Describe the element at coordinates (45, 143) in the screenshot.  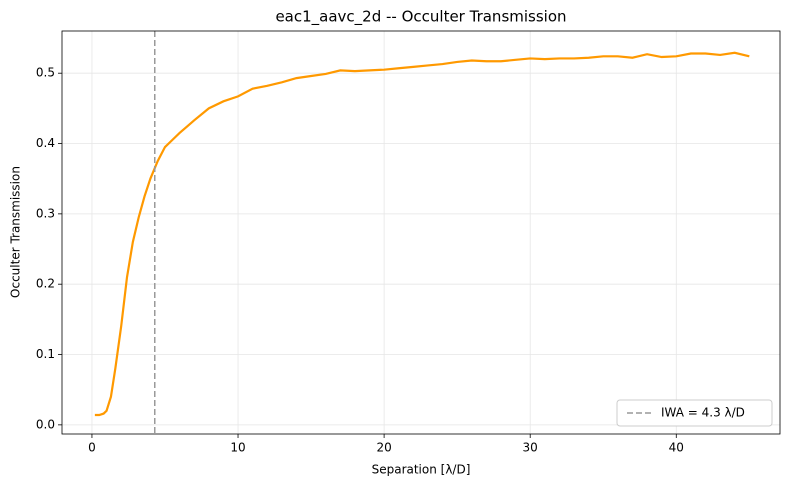
I see `y-tick-label: 0.4` at that location.